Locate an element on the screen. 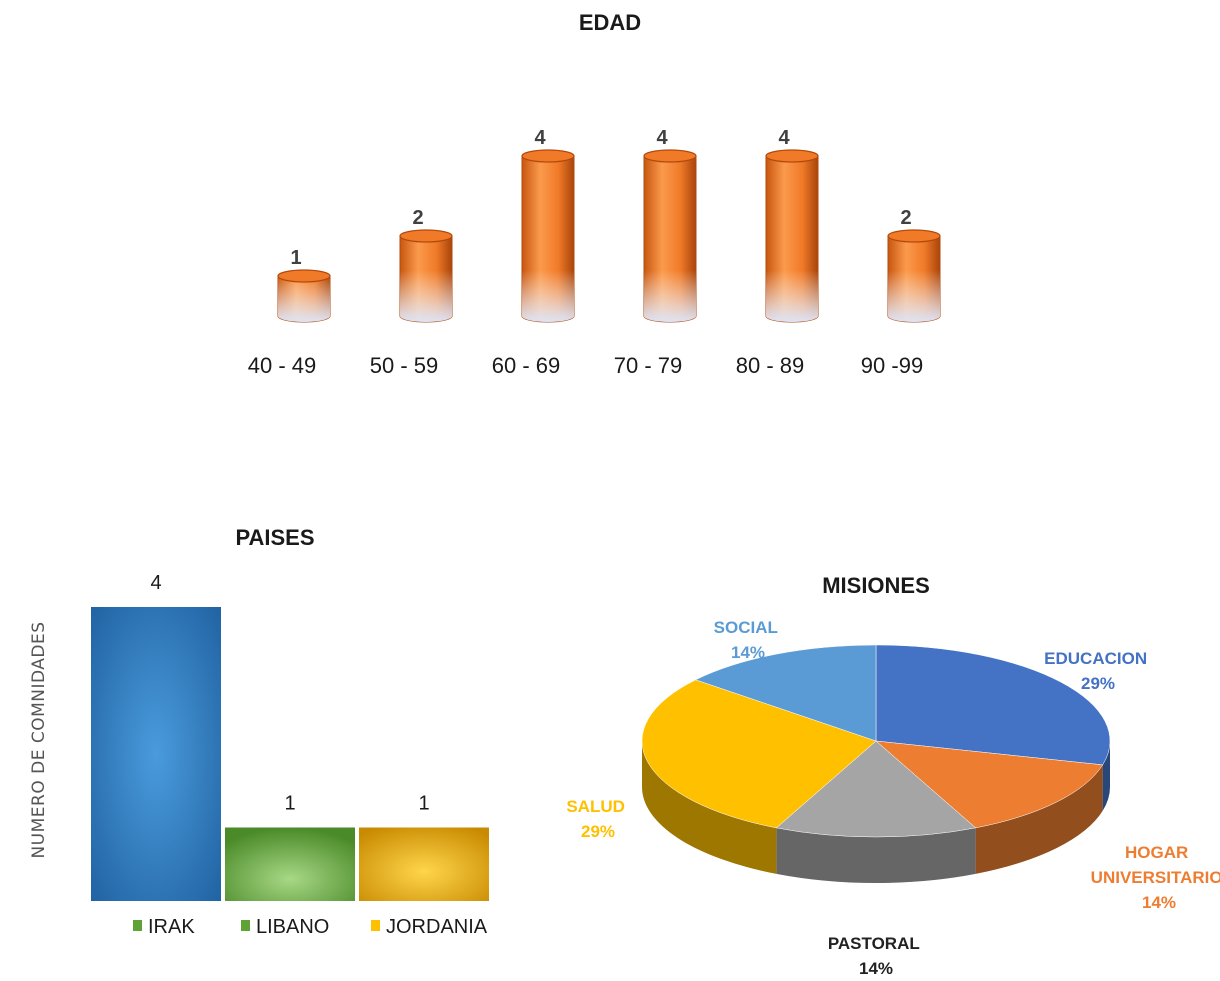 The width and height of the screenshot is (1220, 981). edad-value-label: 1 is located at coordinates (295, 258).